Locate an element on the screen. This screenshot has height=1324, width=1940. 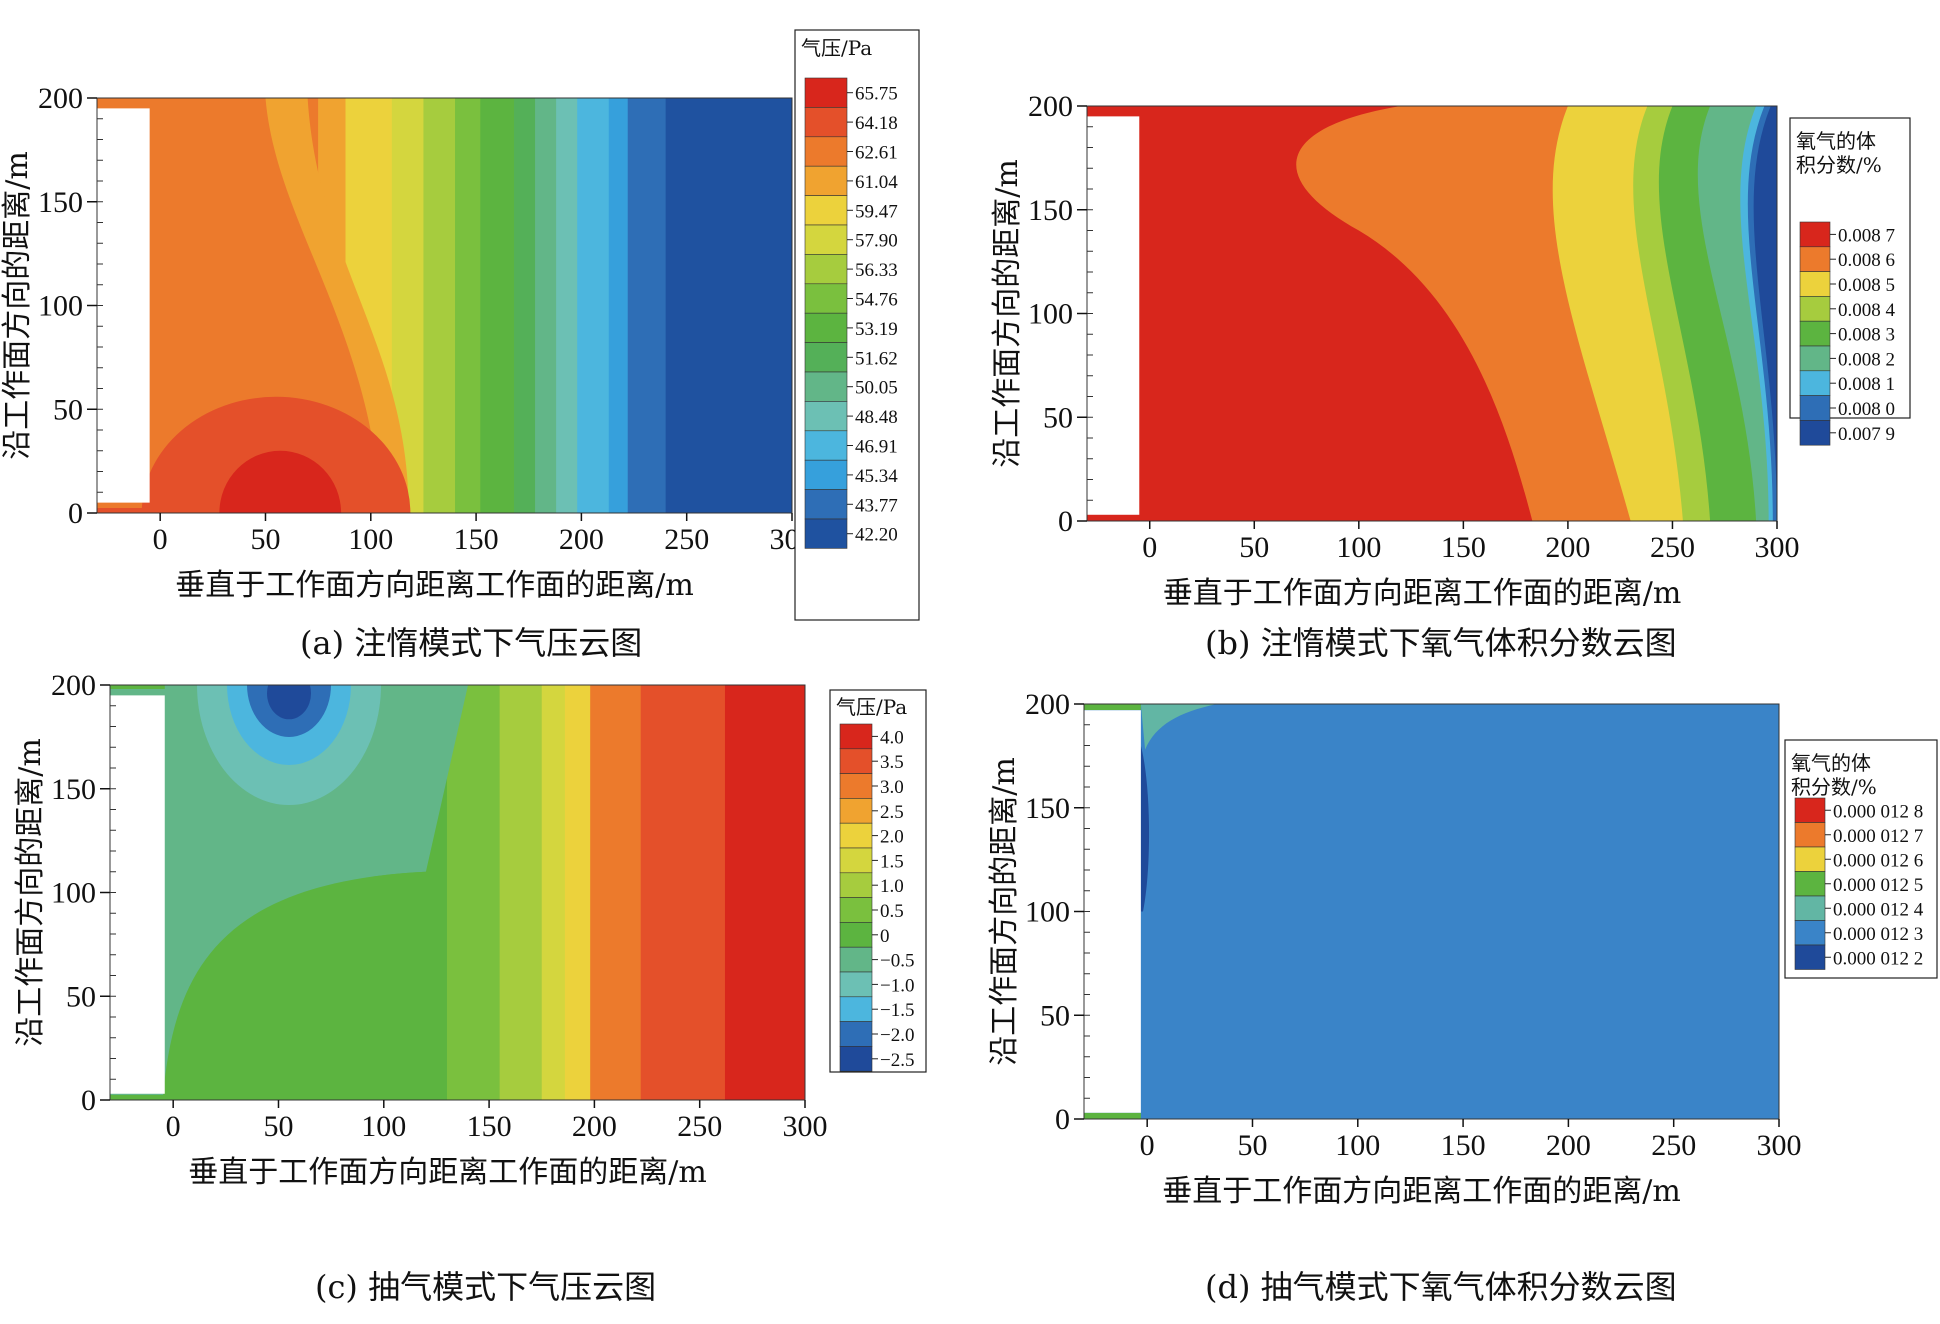
y-axis-label: 沿工作面方向的距离/m is located at coordinates (1004, 911).